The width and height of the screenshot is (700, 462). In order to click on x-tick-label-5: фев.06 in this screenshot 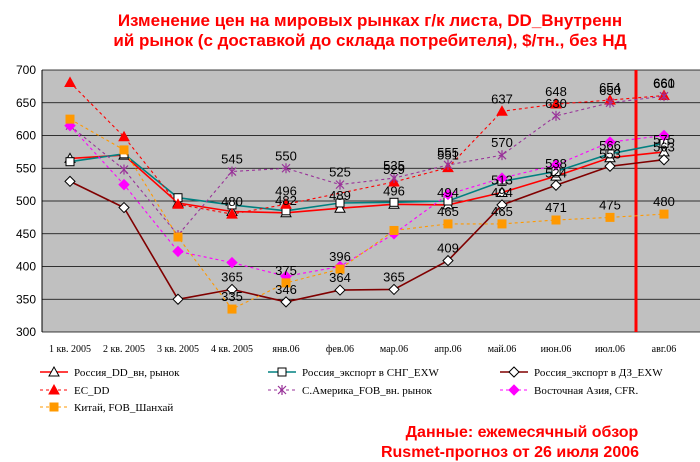, I will do `click(340, 349)`.